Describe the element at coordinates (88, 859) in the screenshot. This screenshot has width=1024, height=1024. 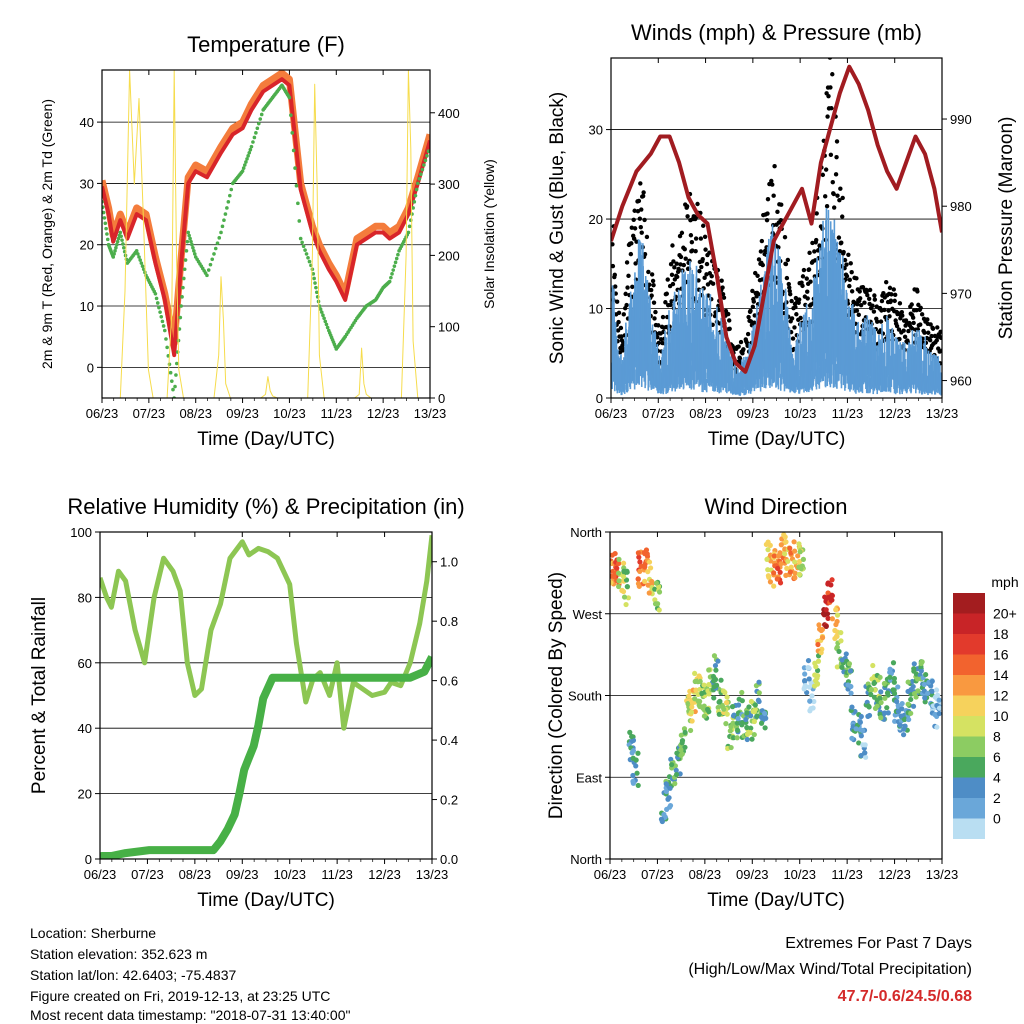
I see `humidity-ytick-label: 0` at that location.